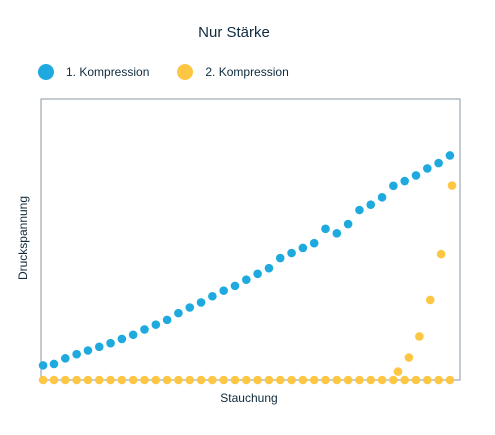 The width and height of the screenshot is (495, 435). What do you see at coordinates (247, 72) in the screenshot?
I see `legend-label-series-2: 2. Kompression` at bounding box center [247, 72].